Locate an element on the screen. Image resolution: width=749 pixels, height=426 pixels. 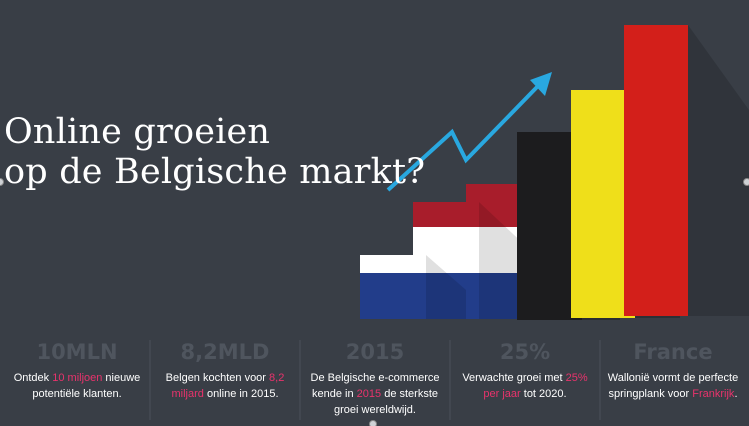
stat-text: potentiële klanten. is located at coordinates (77, 394).